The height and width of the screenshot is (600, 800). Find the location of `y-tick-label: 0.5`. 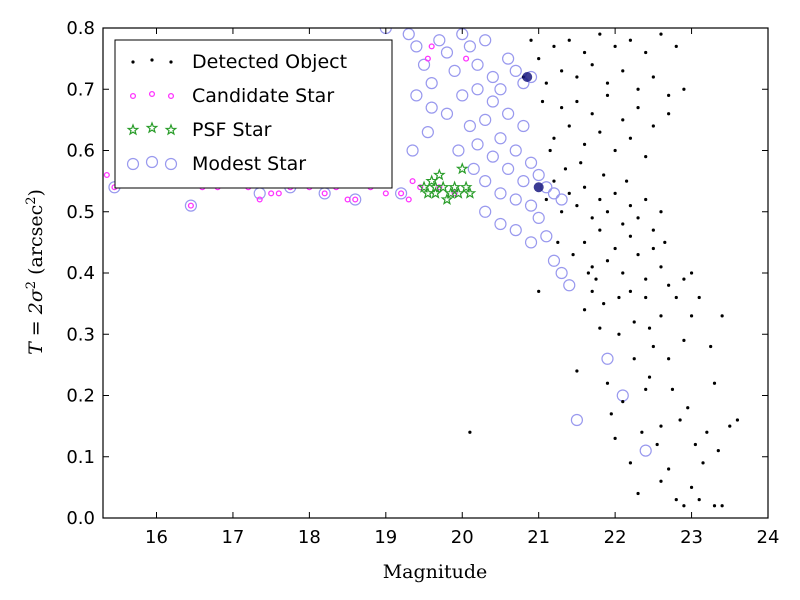

y-tick-label: 0.5 is located at coordinates (80, 212).